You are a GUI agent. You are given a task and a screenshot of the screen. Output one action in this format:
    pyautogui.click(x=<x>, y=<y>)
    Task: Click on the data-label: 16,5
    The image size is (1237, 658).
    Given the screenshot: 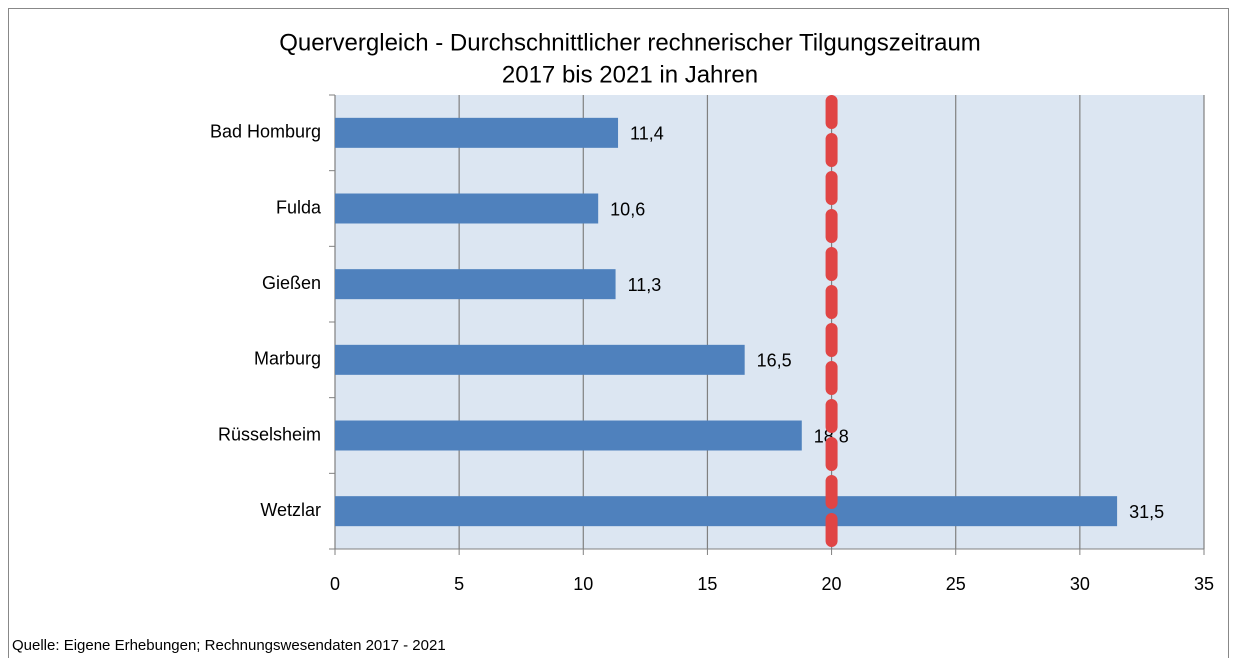 What is the action you would take?
    pyautogui.click(x=774, y=361)
    